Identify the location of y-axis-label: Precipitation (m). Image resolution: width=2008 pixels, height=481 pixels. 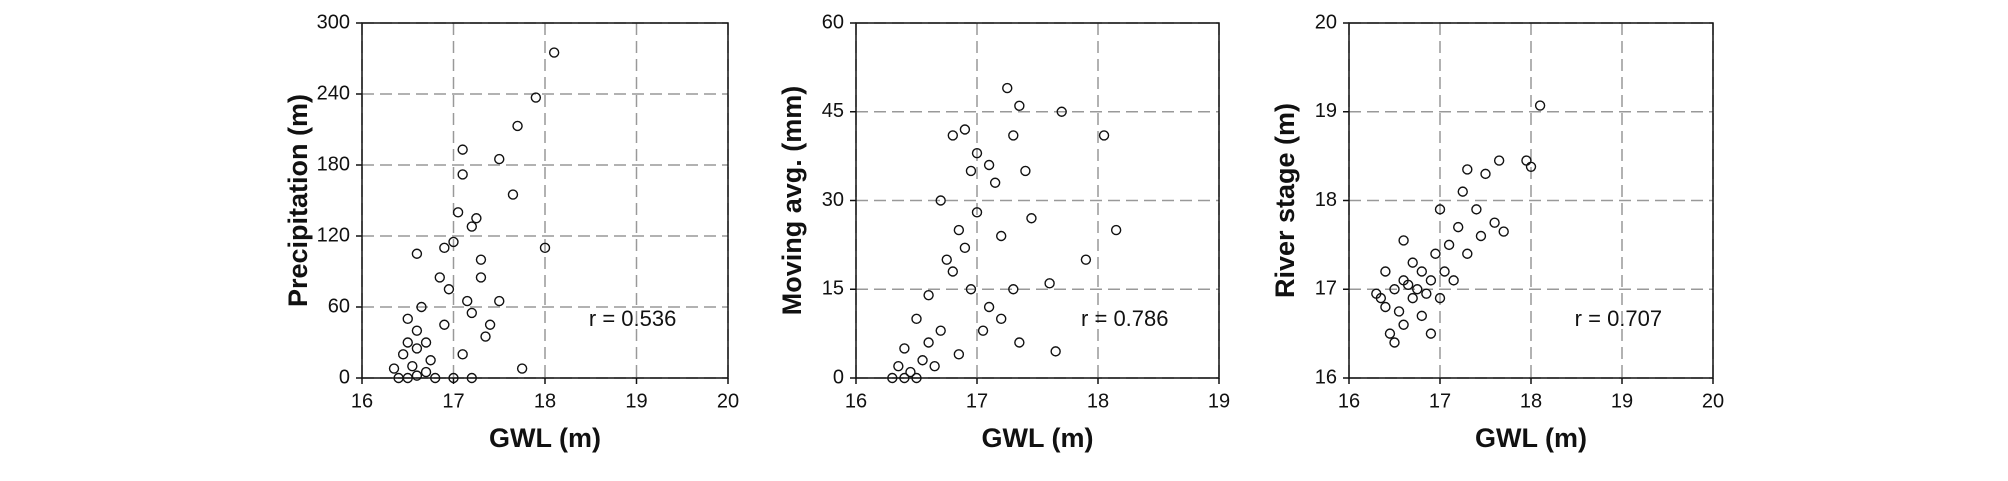
(298, 200).